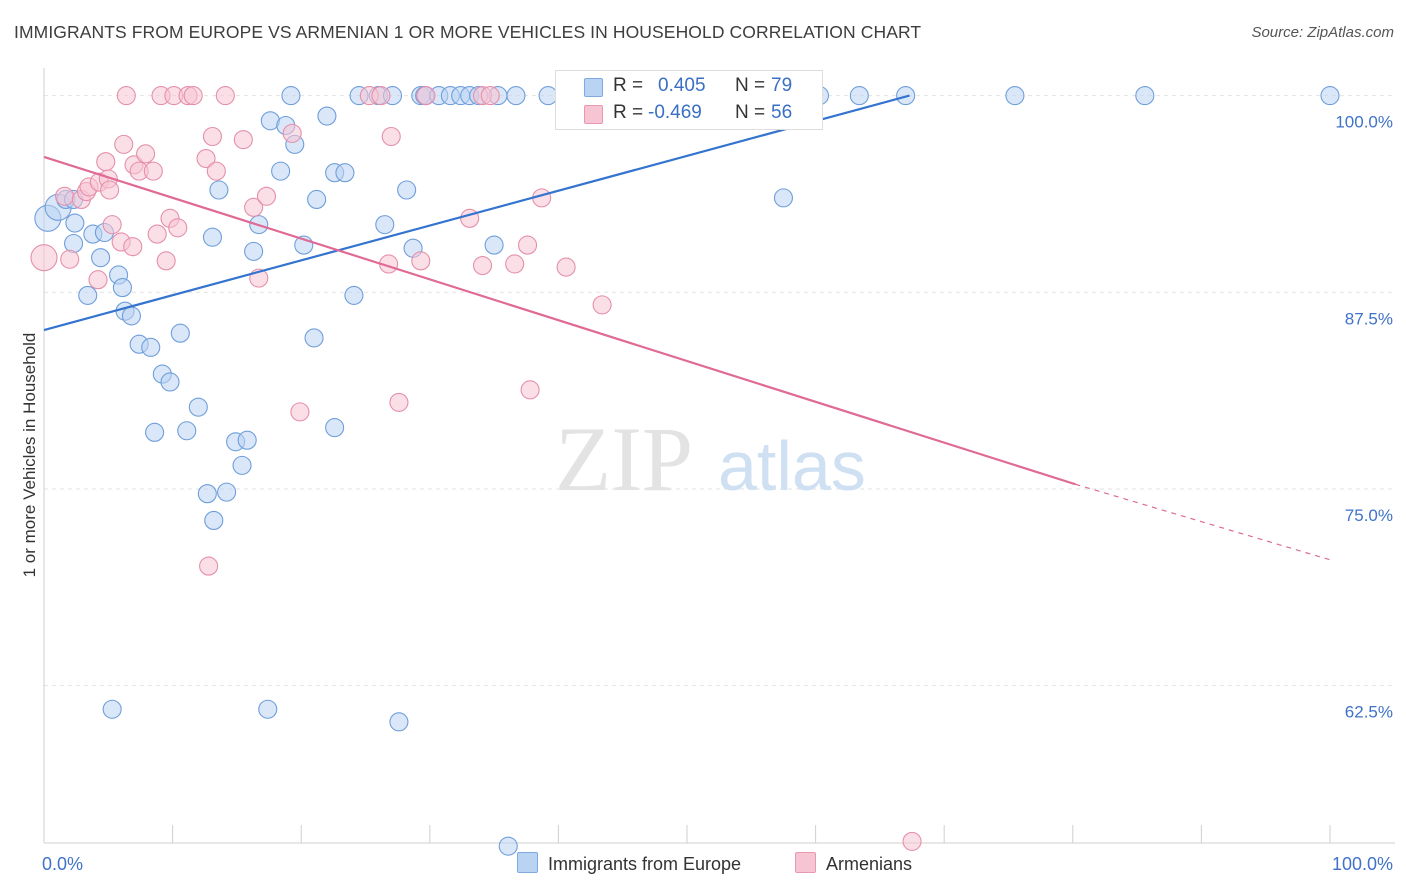 The width and height of the screenshot is (1406, 892). Describe the element at coordinates (1362, 864) in the screenshot. I see `x-tick-label-max: 100.0%` at that location.